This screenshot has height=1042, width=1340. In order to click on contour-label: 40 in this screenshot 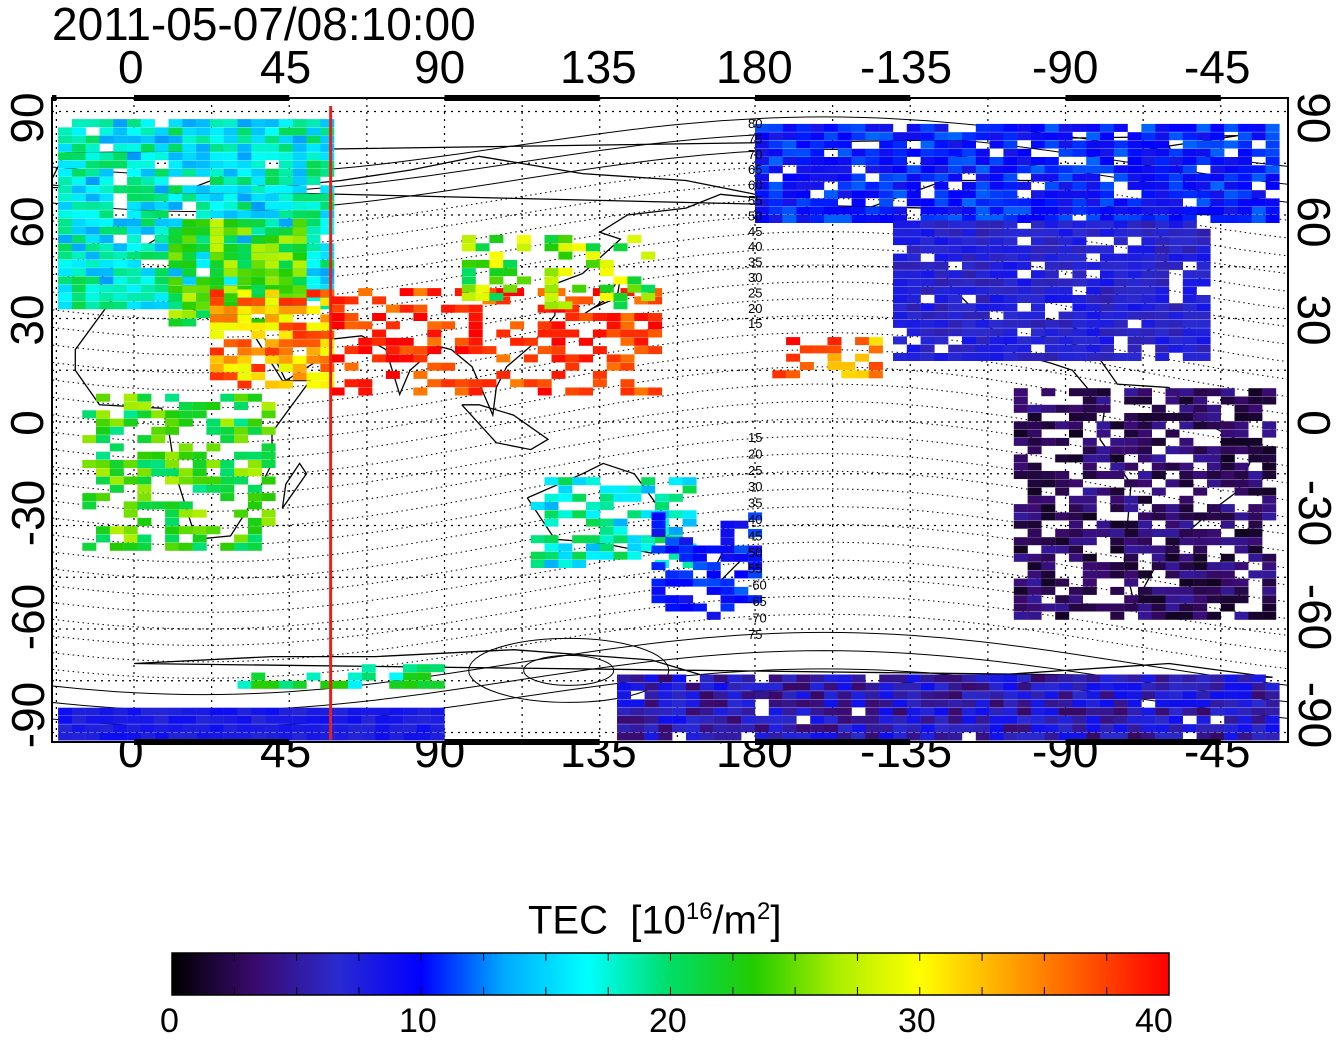, I will do `click(755, 519)`.